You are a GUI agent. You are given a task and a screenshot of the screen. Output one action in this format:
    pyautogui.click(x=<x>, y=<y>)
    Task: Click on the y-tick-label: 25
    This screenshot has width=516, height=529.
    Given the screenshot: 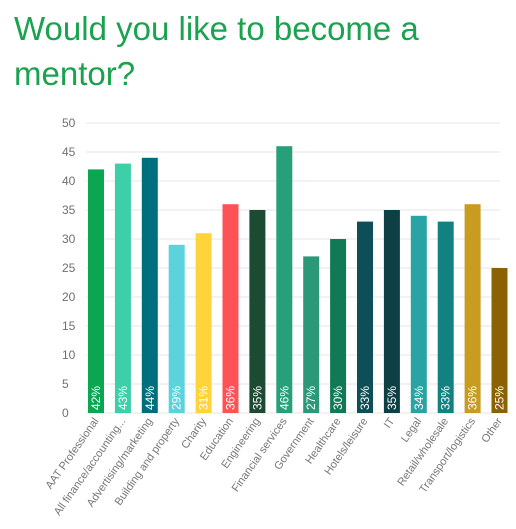 What is the action you would take?
    pyautogui.click(x=69, y=268)
    